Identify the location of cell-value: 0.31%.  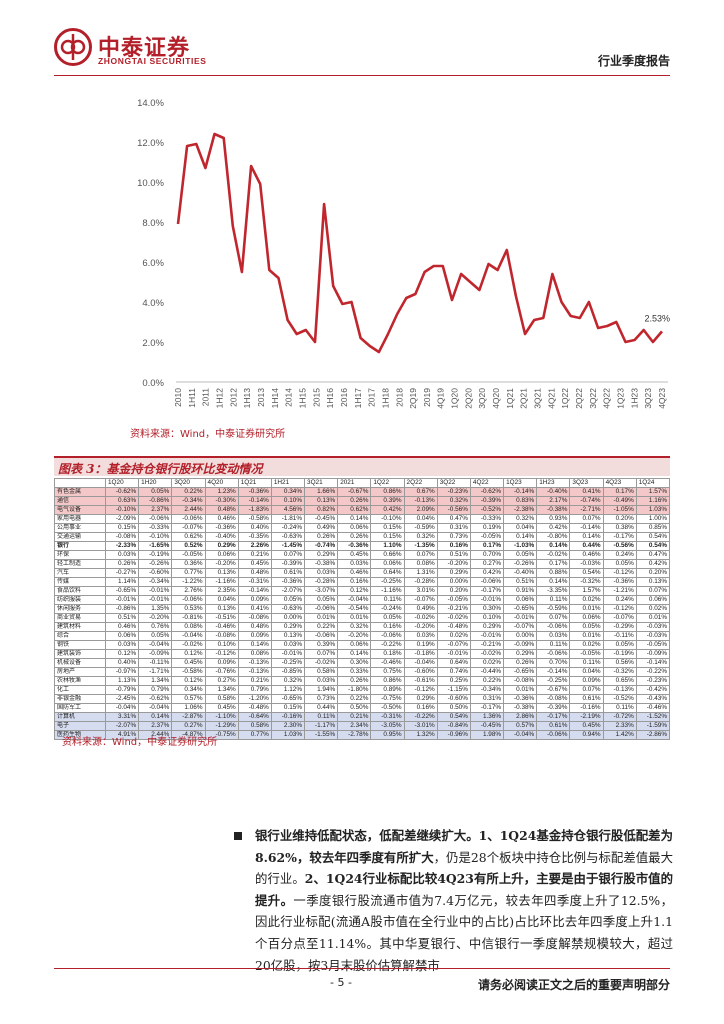
(453, 528).